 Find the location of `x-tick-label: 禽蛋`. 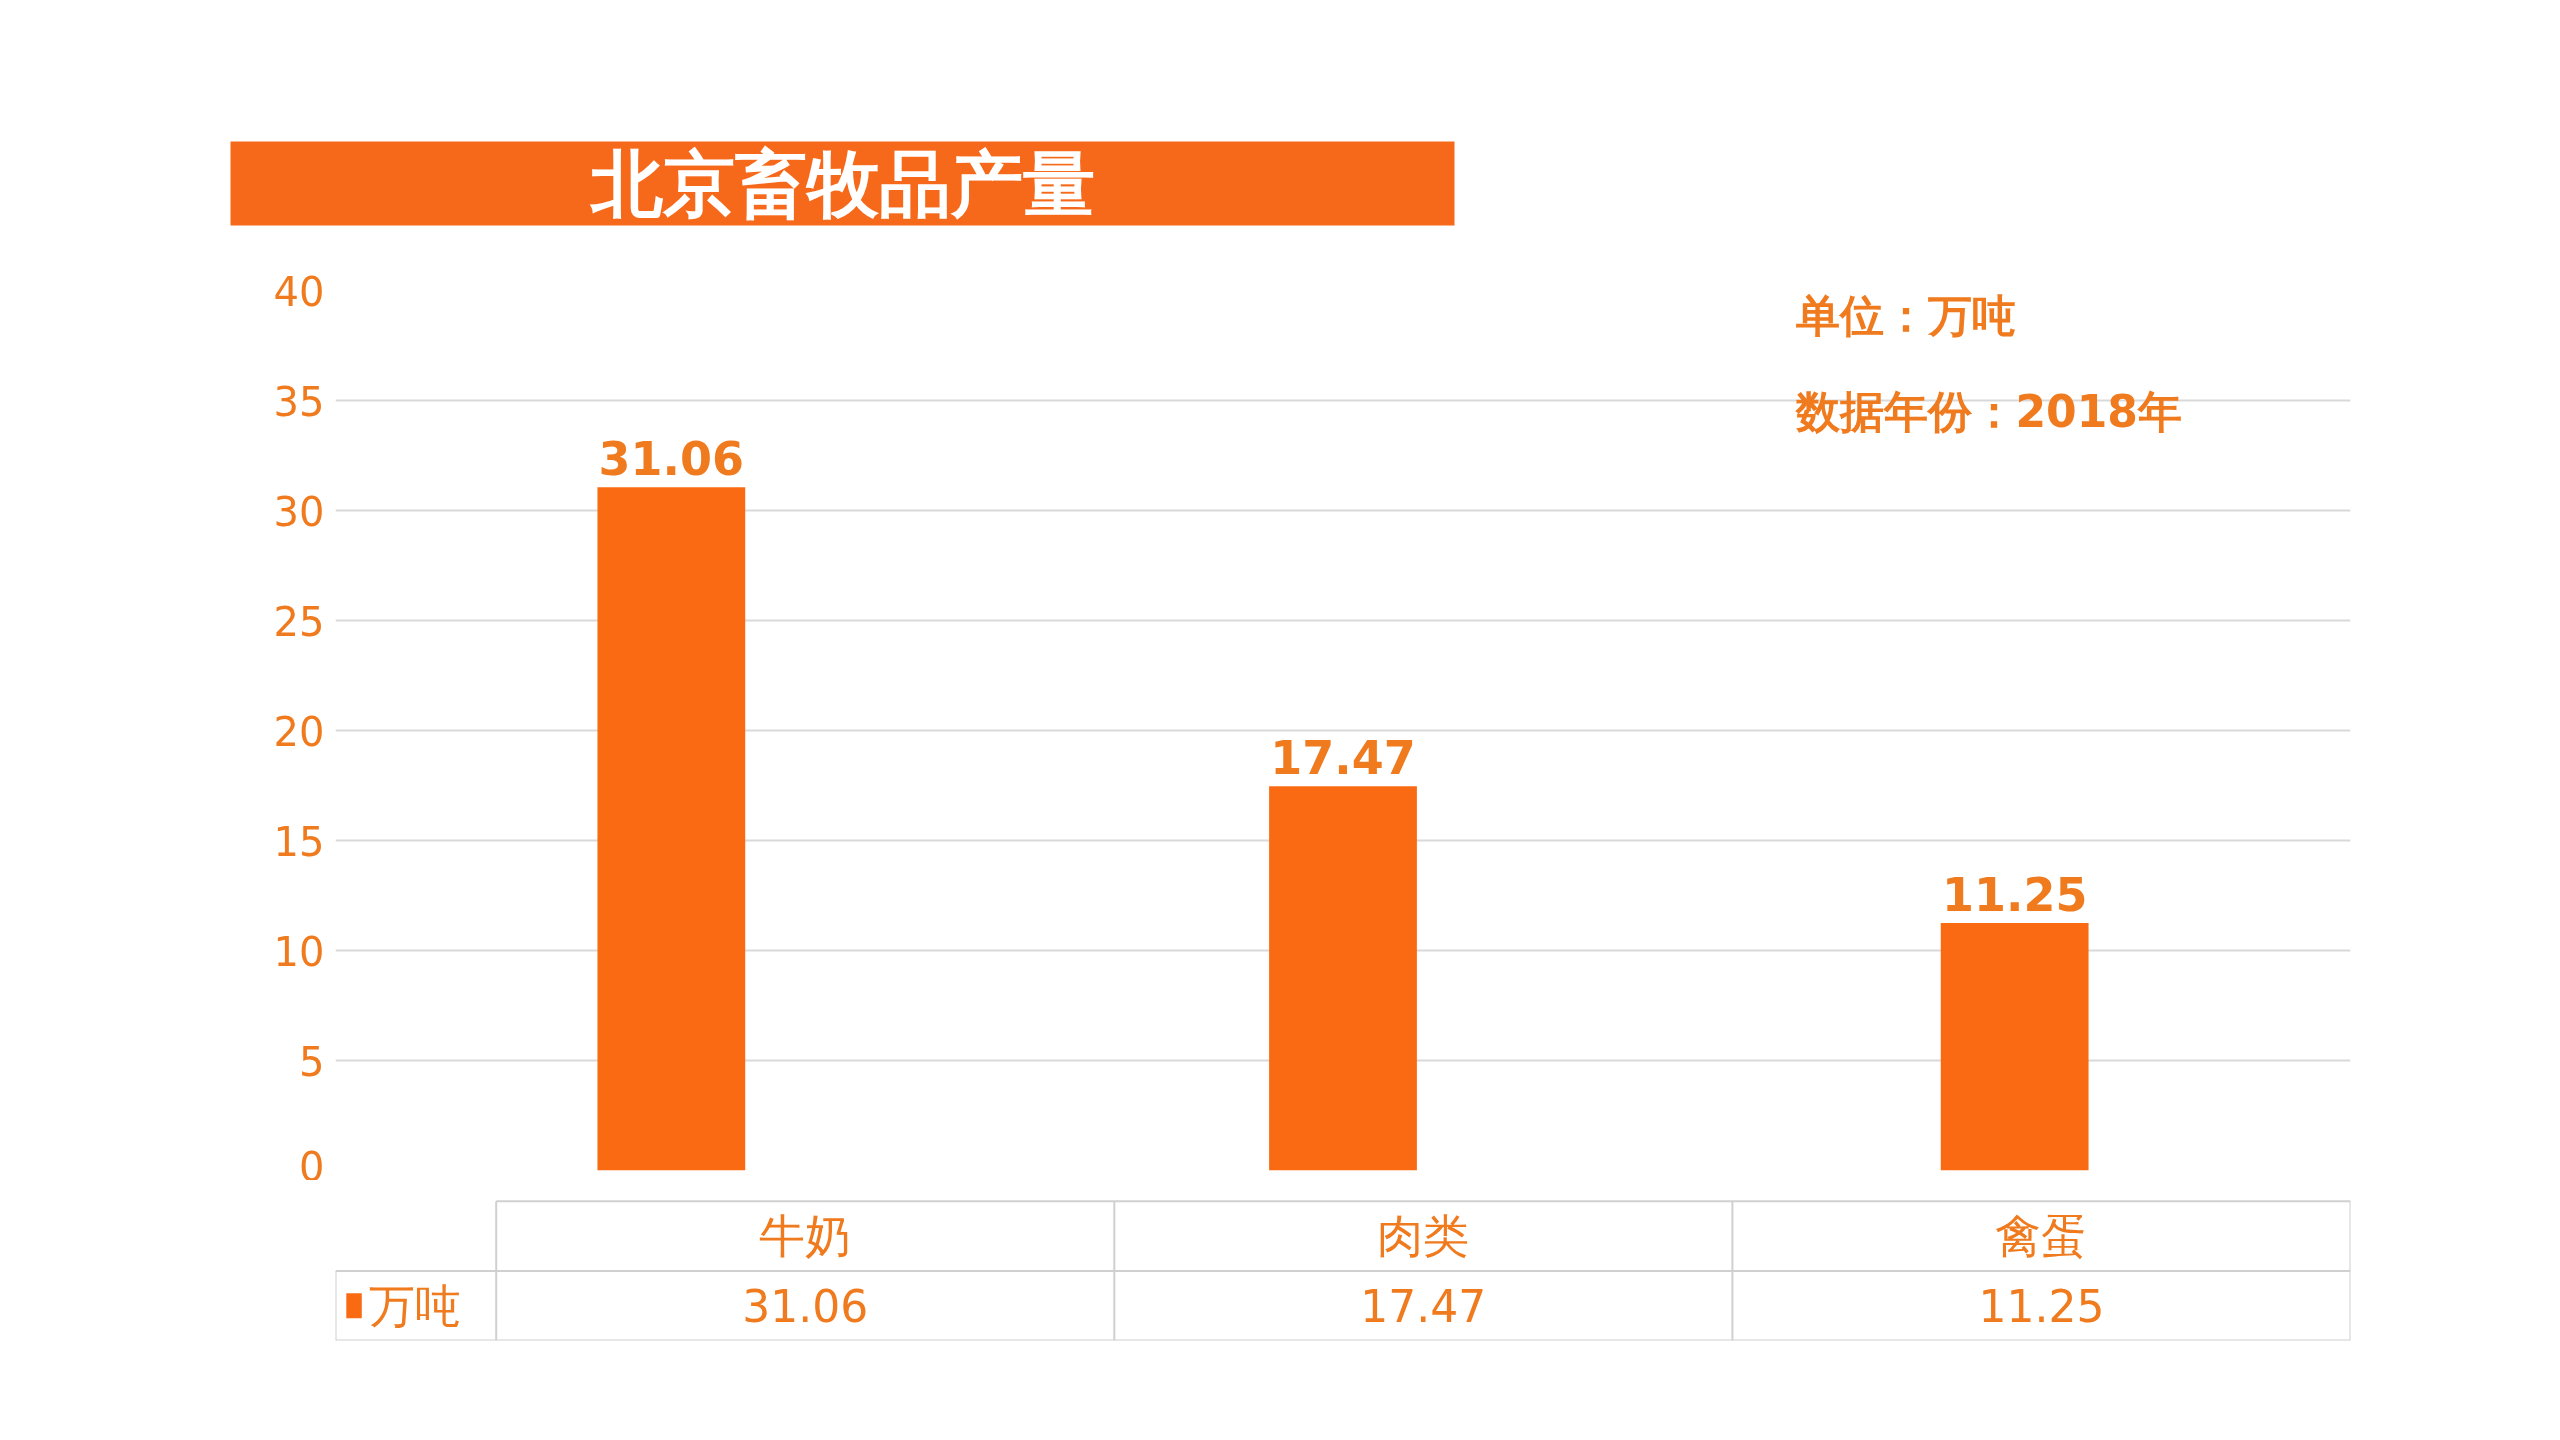

x-tick-label: 禽蛋 is located at coordinates (2041, 1236).